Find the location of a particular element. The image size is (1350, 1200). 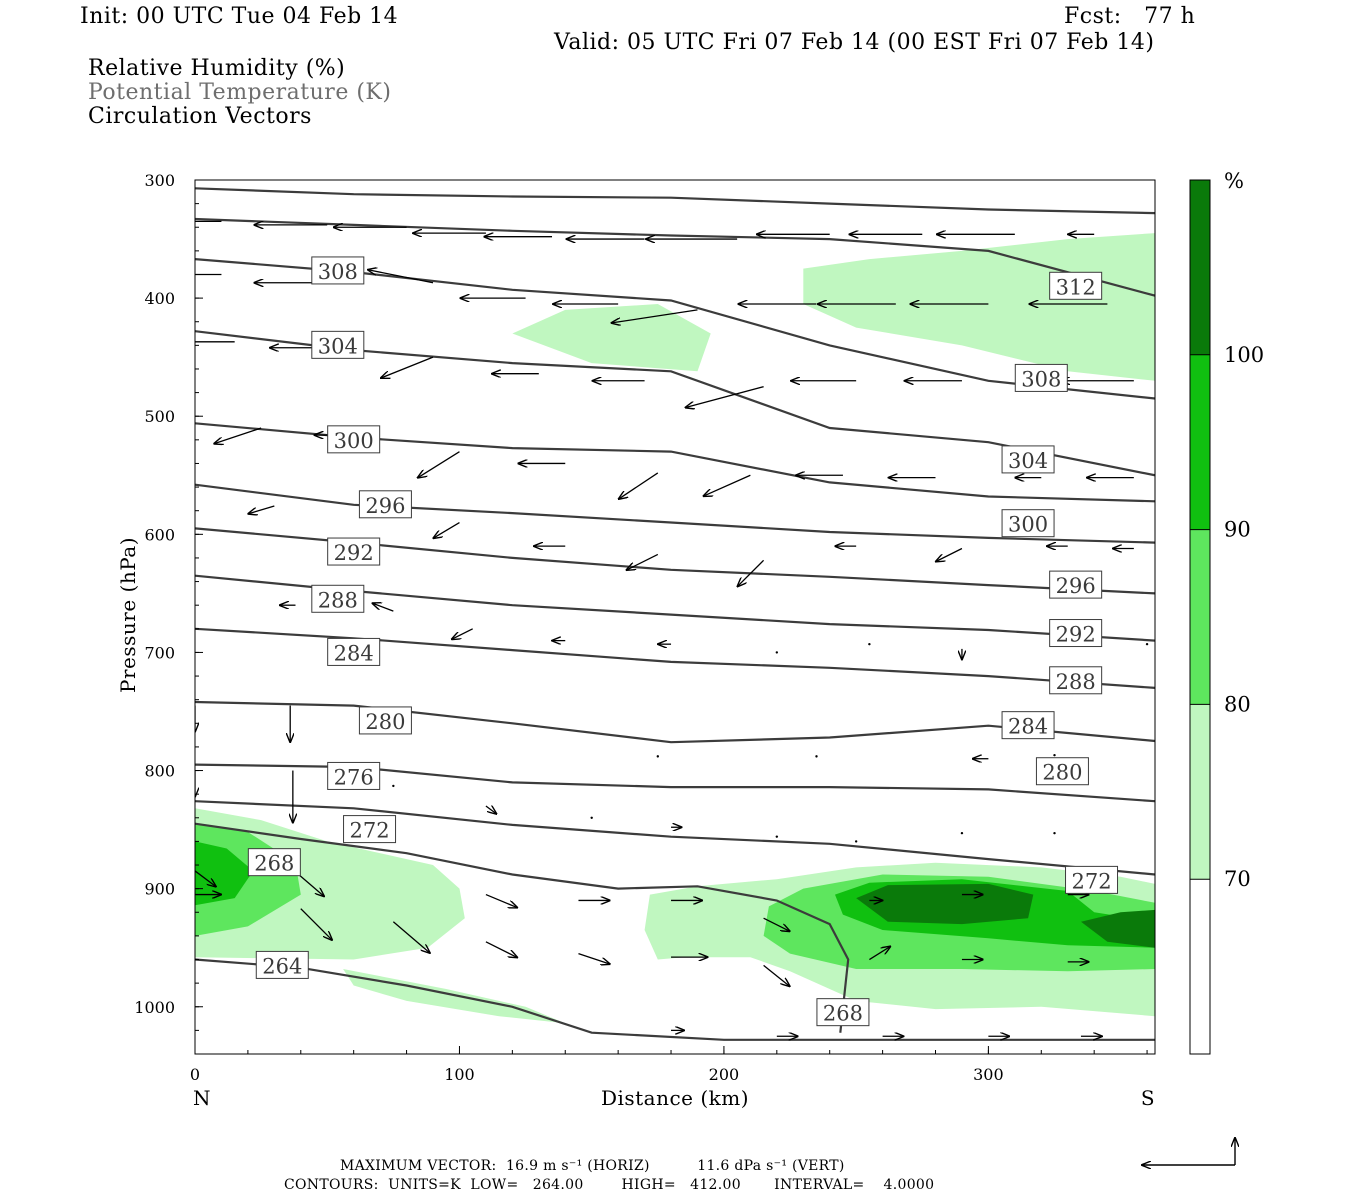

isentrope-label-264: 264 is located at coordinates (282, 964).